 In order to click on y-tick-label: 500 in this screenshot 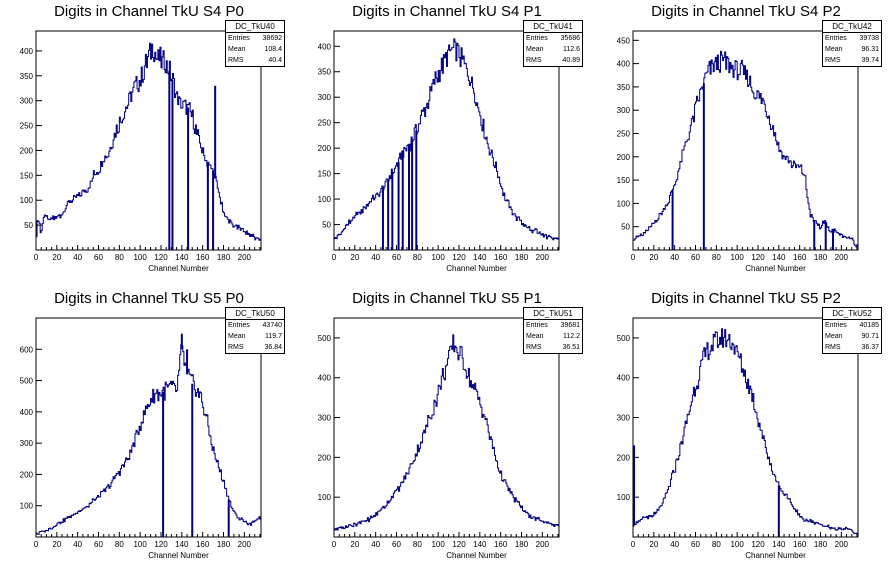, I will do `click(27, 381)`.